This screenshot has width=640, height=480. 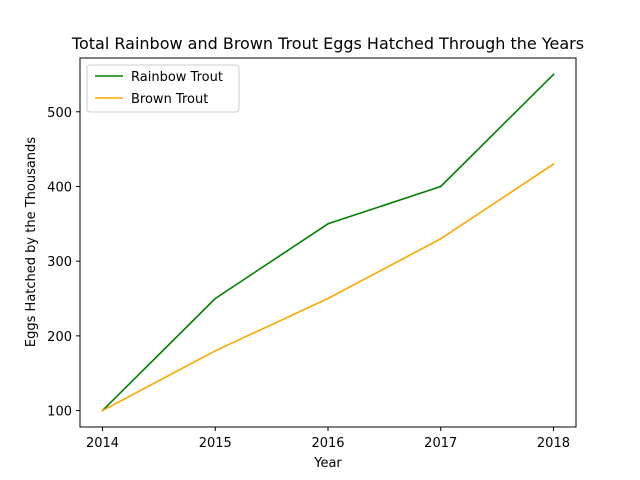 I want to click on legend-box, so click(x=163, y=88).